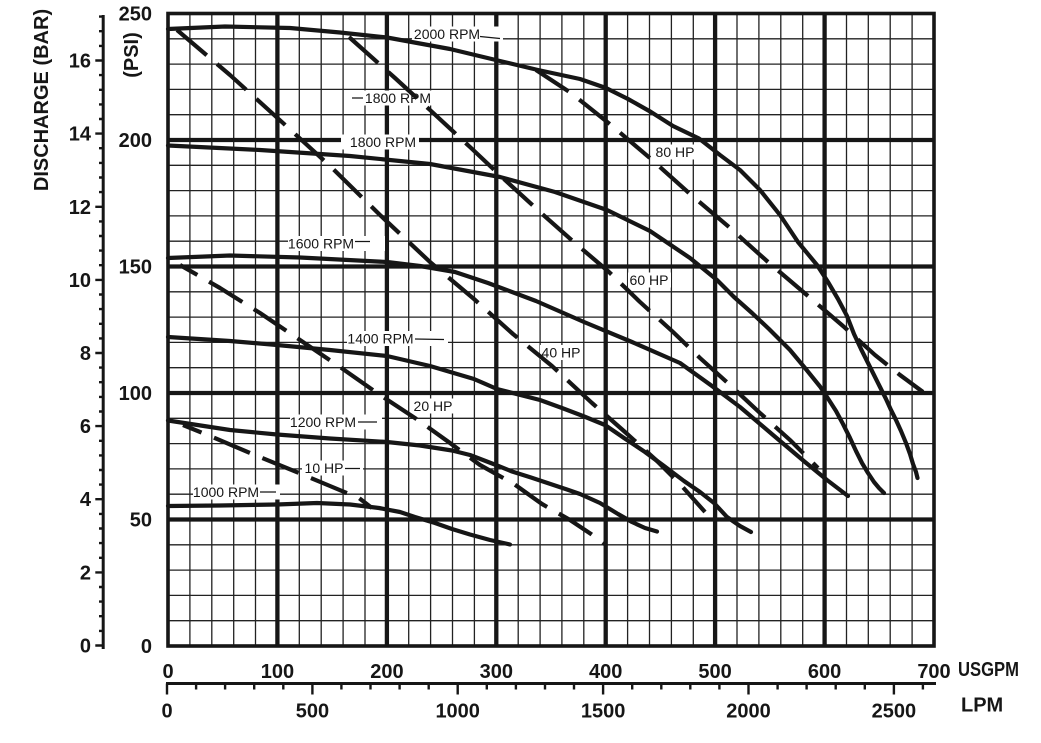 Image resolution: width=1041 pixels, height=743 pixels. What do you see at coordinates (85, 427) in the screenshot?
I see `svg-text: 6` at bounding box center [85, 427].